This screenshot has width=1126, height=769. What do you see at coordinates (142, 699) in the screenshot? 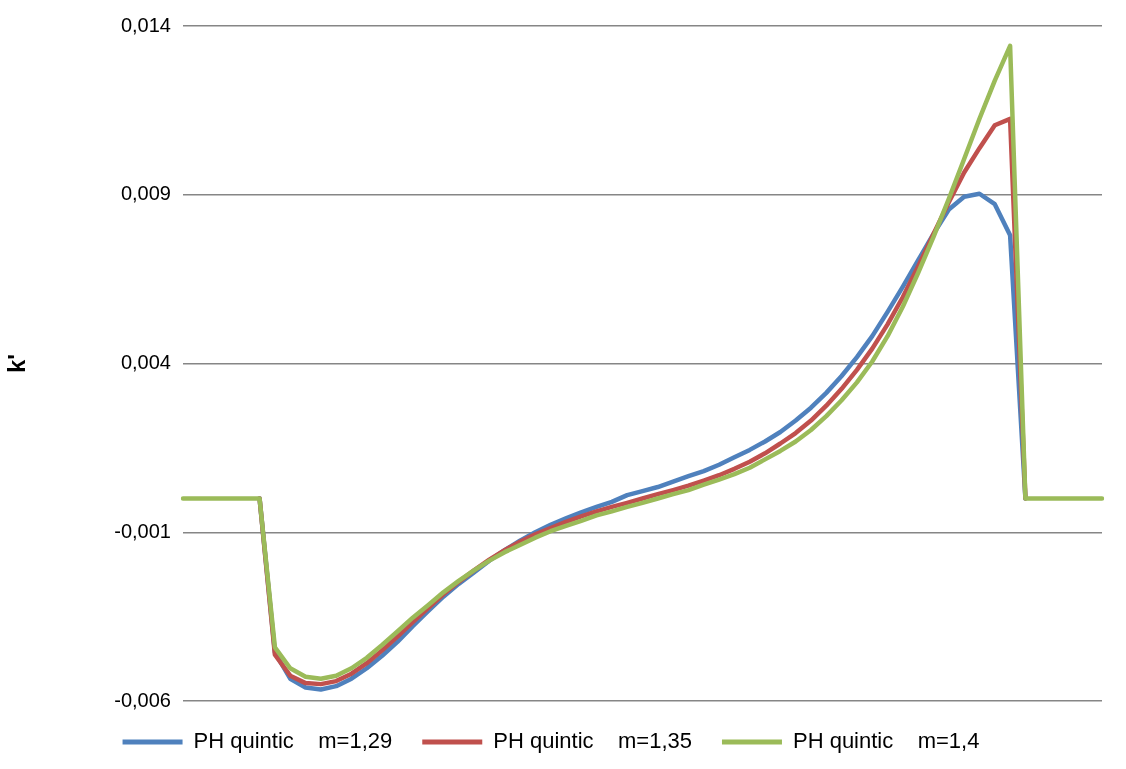
I see `y-tick-label: -0,006` at bounding box center [142, 699].